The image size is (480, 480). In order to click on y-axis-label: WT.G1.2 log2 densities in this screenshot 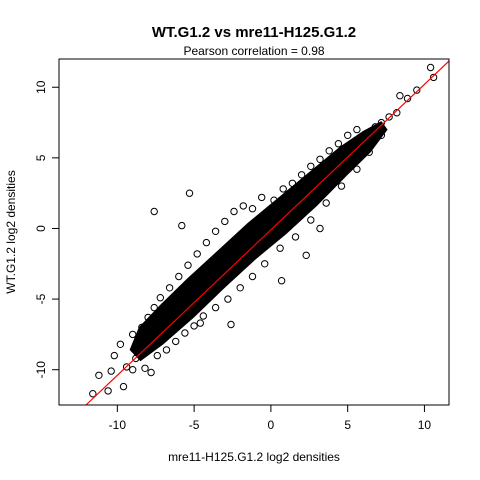, I will do `click(11, 231)`.